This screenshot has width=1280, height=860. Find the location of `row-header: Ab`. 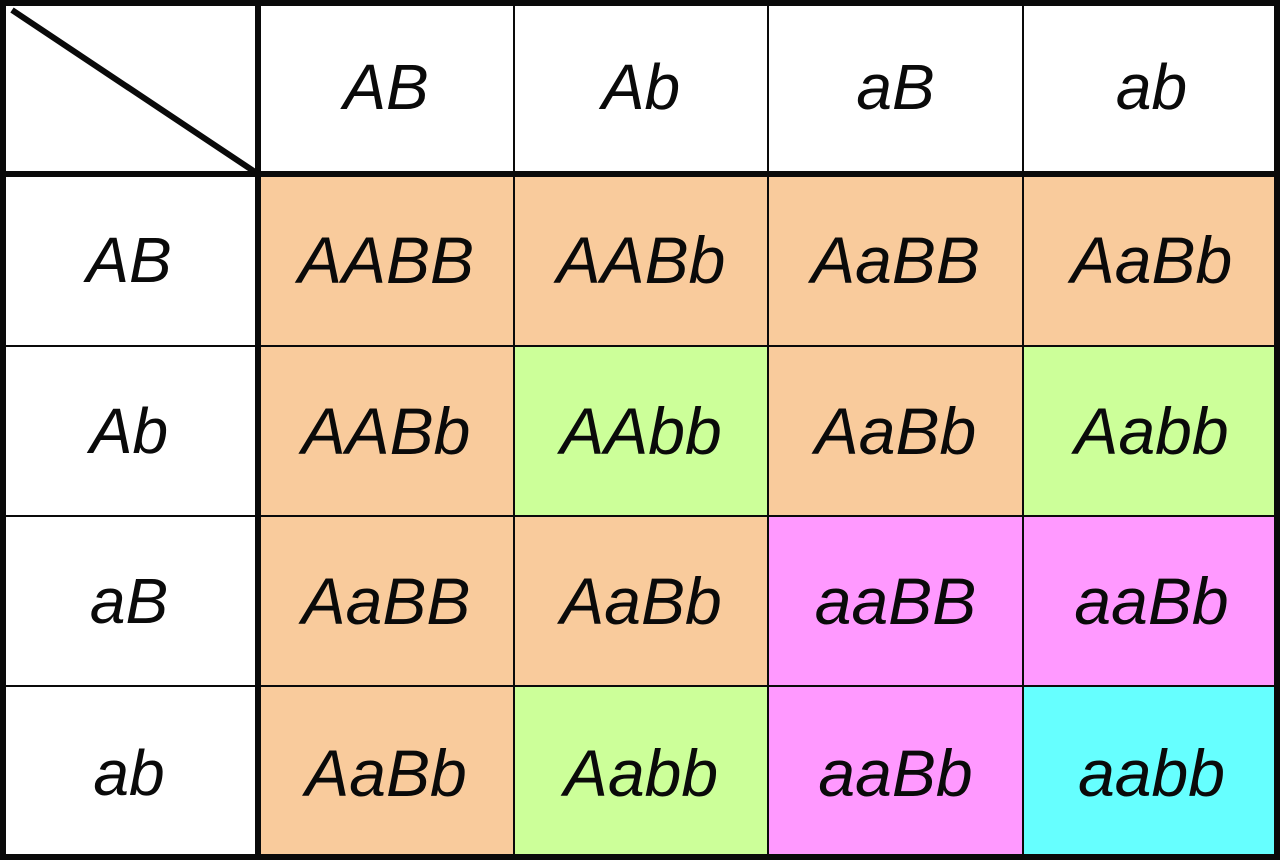

row-header: Ab is located at coordinates (129, 431).